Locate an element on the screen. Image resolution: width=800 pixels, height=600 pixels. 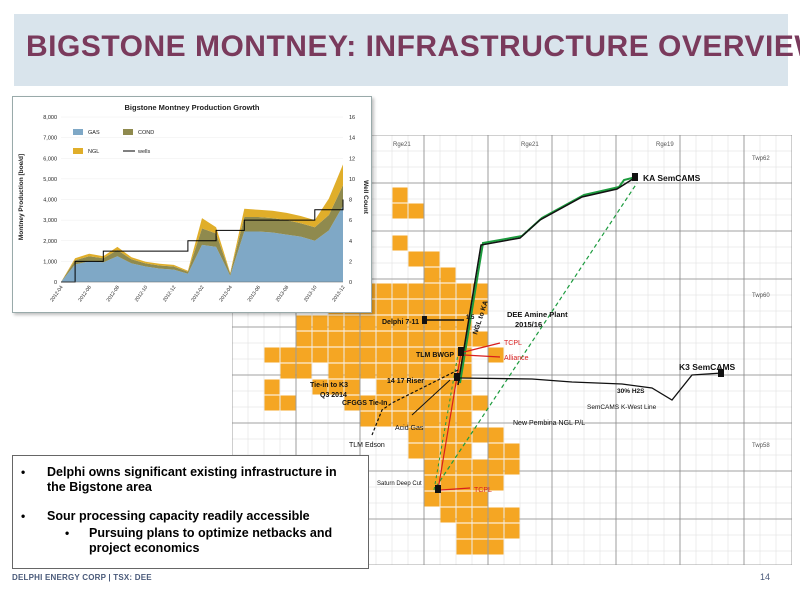
y-tick-label: 1,000 is located at coordinates (50, 262).